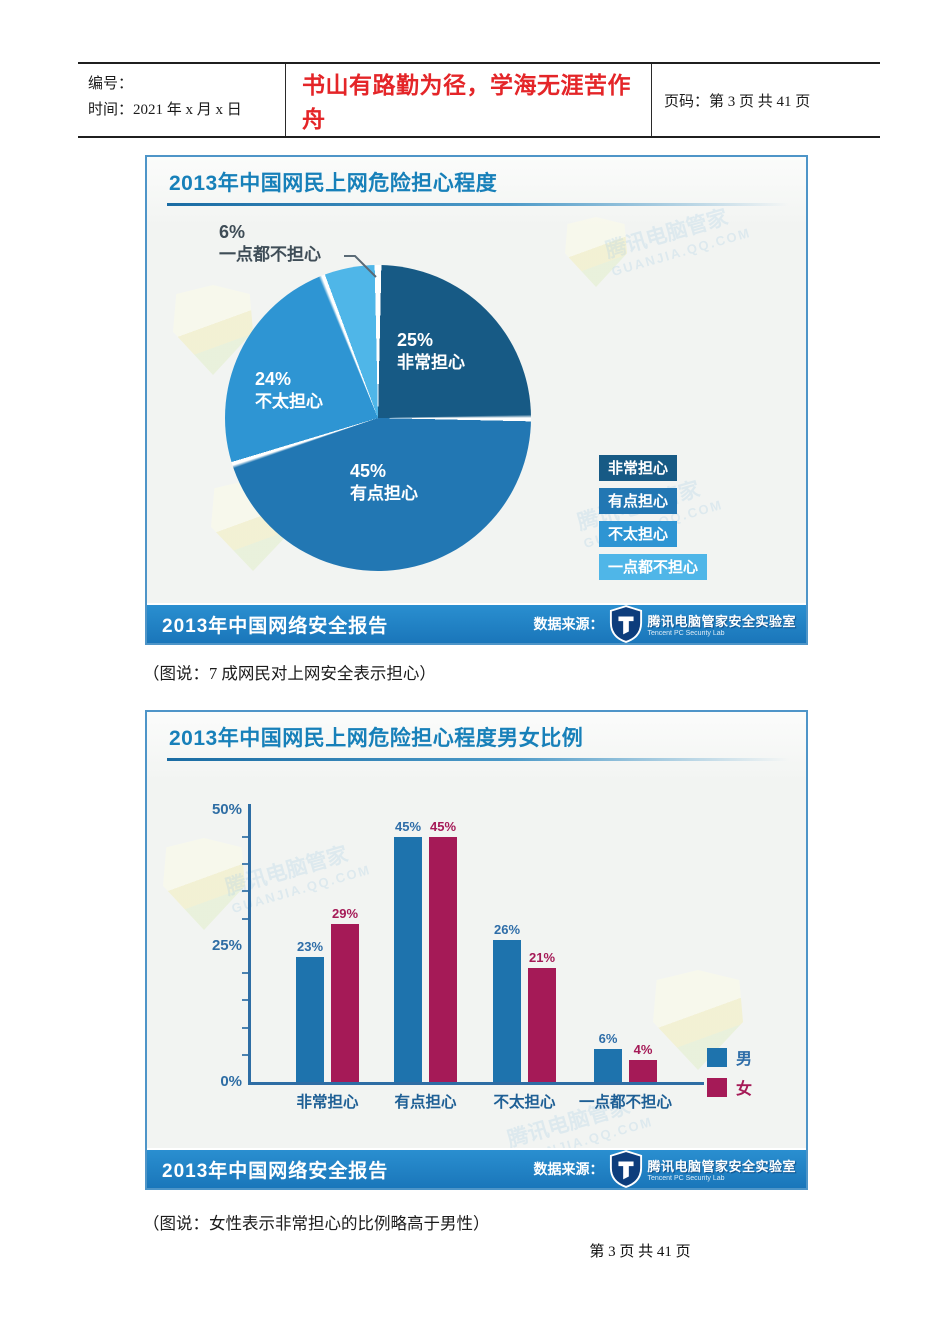 This screenshot has width=950, height=1344. What do you see at coordinates (625, 1102) in the screenshot?
I see `category-label: 一点都不担心` at bounding box center [625, 1102].